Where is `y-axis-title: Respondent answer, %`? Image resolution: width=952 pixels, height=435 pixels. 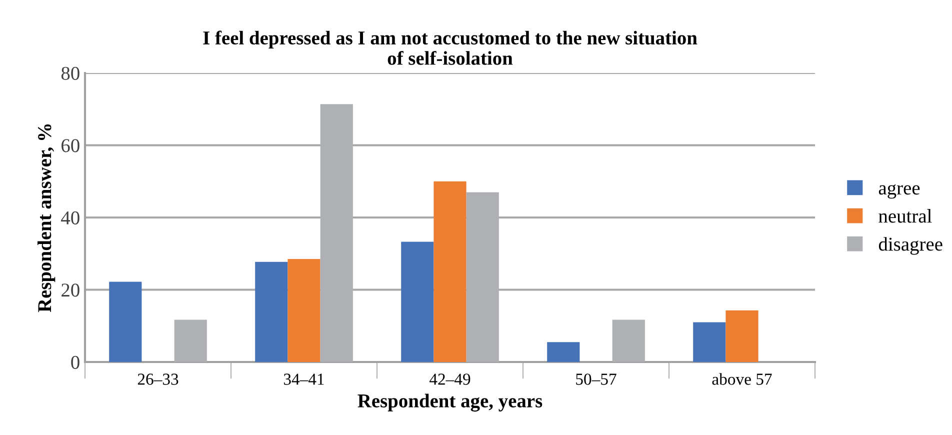 y-axis-title: Respondent answer, % is located at coordinates (47, 218).